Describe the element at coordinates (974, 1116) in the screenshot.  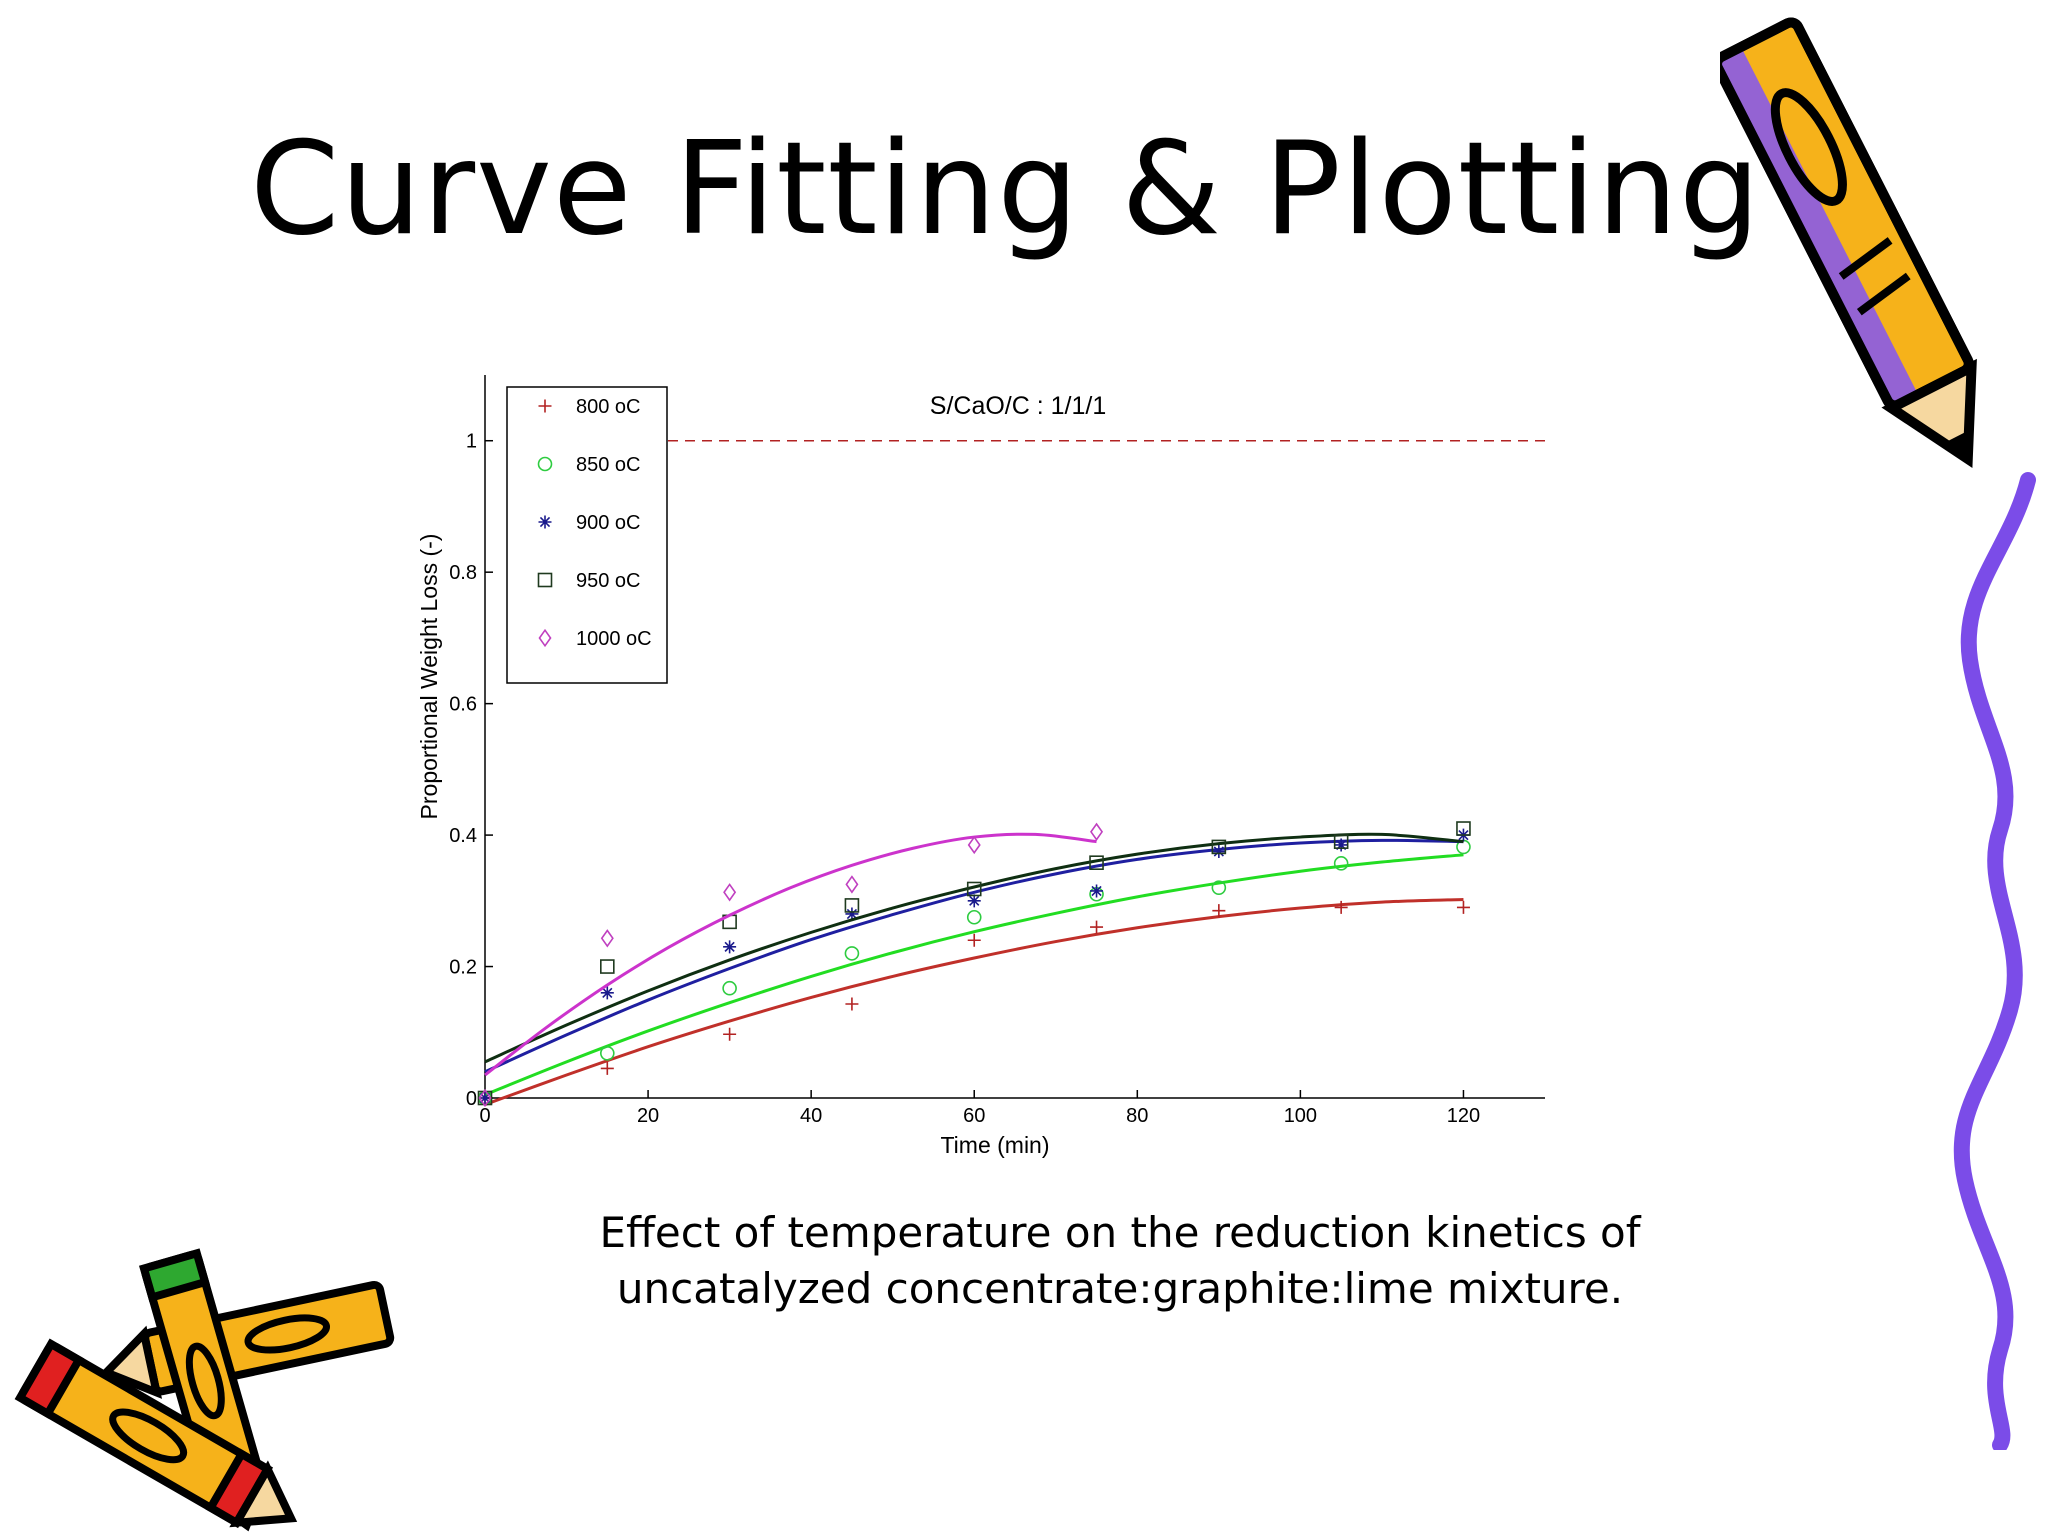
I see `x-tick-label: 60` at that location.